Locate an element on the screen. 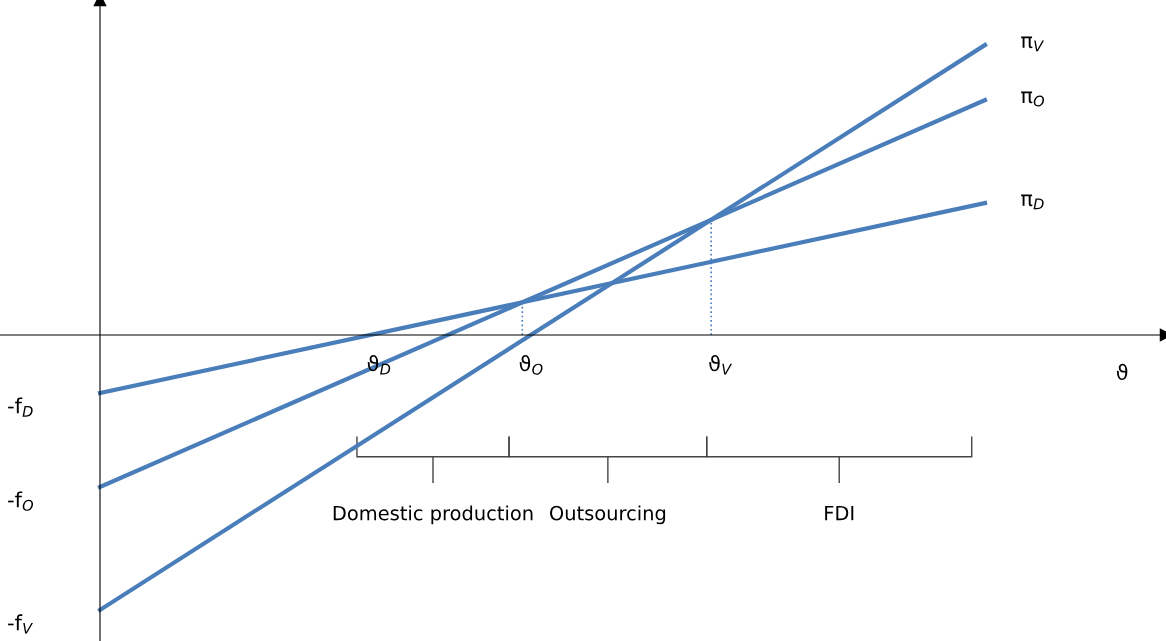  annotation: -f$_{O}$ is located at coordinates (21, 501).